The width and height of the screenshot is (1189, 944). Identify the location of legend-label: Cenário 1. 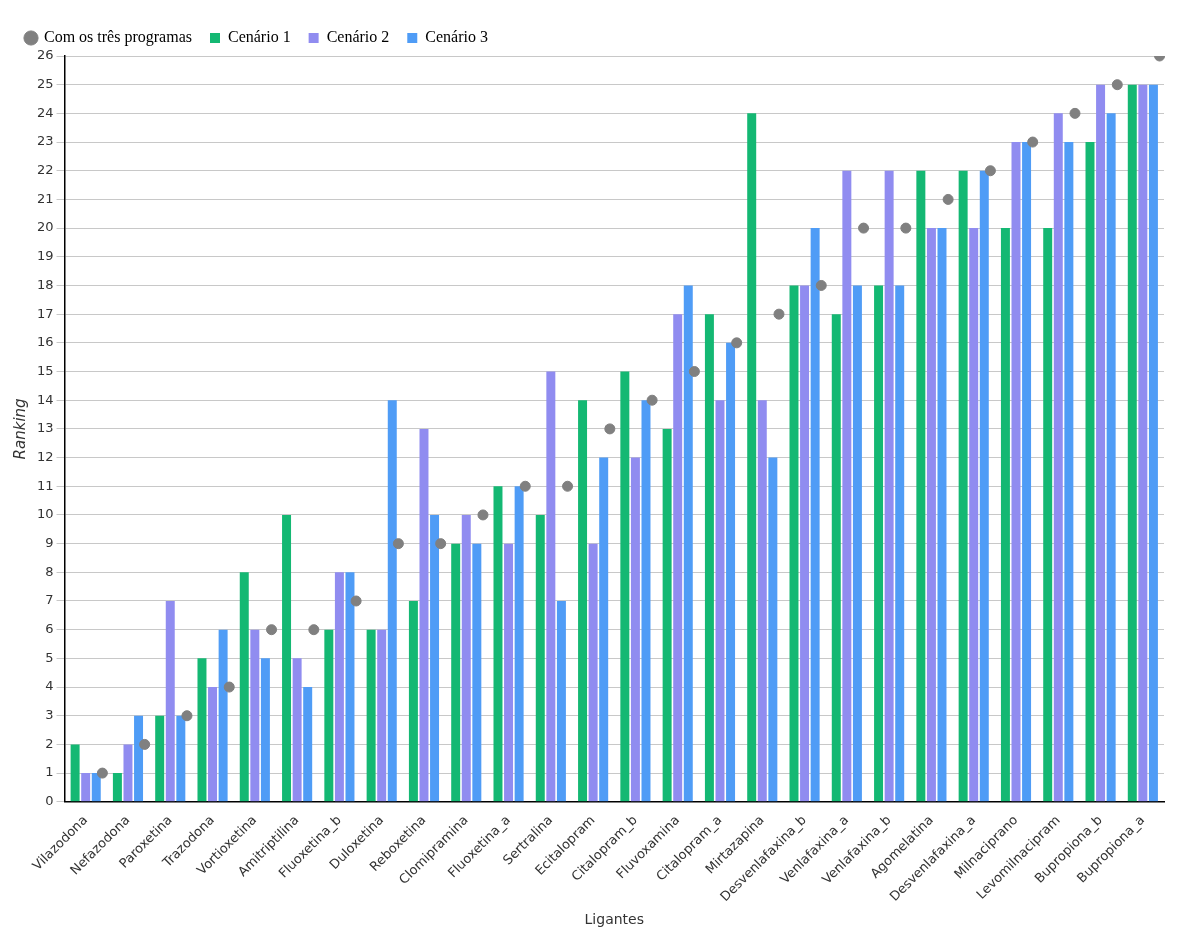
(259, 37).